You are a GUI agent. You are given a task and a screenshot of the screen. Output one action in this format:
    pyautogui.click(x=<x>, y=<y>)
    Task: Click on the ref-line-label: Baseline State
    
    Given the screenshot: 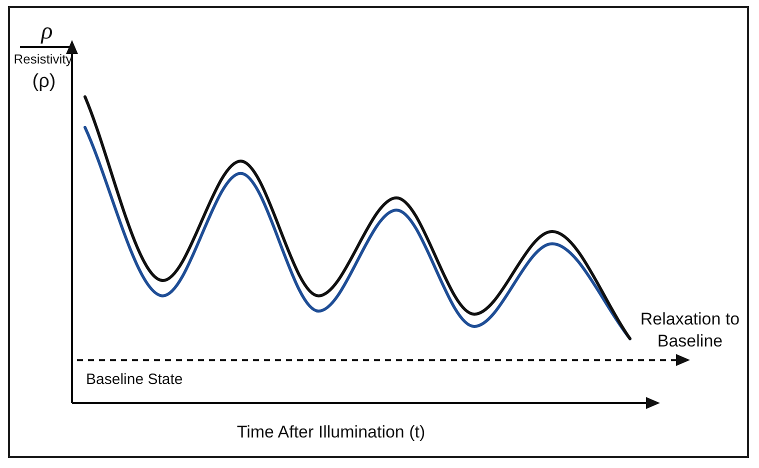 What is the action you would take?
    pyautogui.click(x=134, y=379)
    